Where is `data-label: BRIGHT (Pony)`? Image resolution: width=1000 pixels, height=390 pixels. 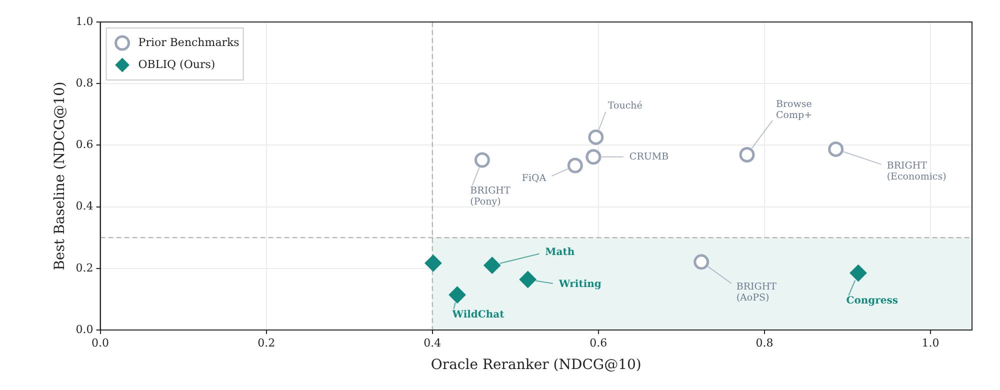
data-label: BRIGHT (Pony) is located at coordinates (490, 196).